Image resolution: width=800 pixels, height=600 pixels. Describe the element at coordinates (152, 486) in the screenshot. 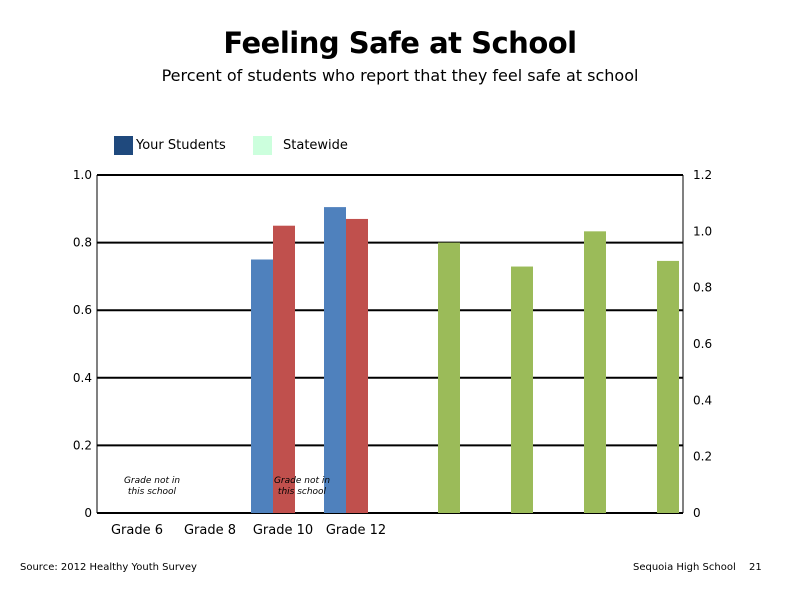

I see `annotation-grade-not-in-school-1: Grade not in this school` at that location.